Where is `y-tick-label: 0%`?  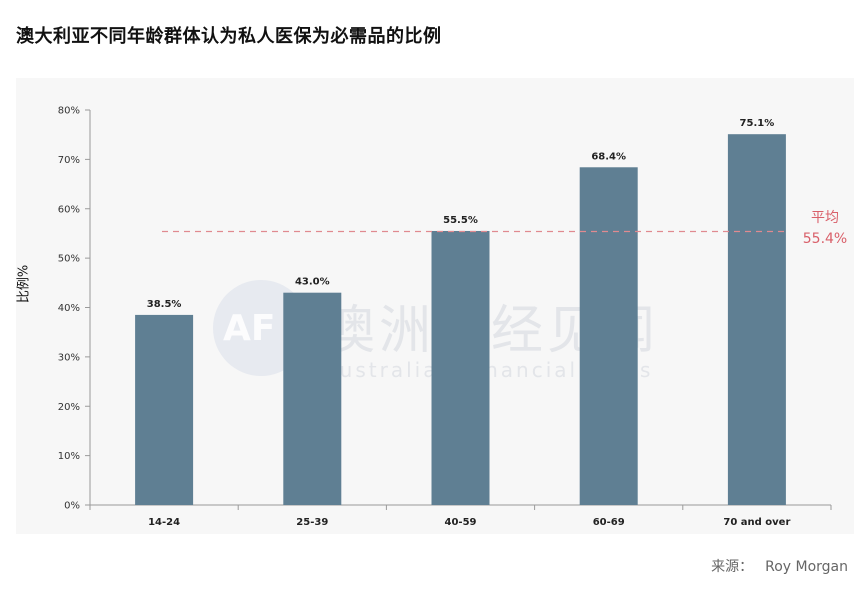
y-tick-label: 0% is located at coordinates (72, 506).